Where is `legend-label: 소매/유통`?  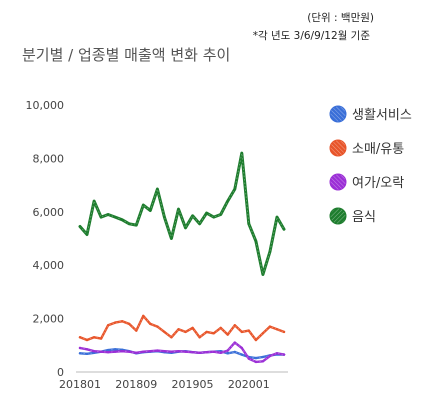
legend-label: 소매/유통 is located at coordinates (378, 149).